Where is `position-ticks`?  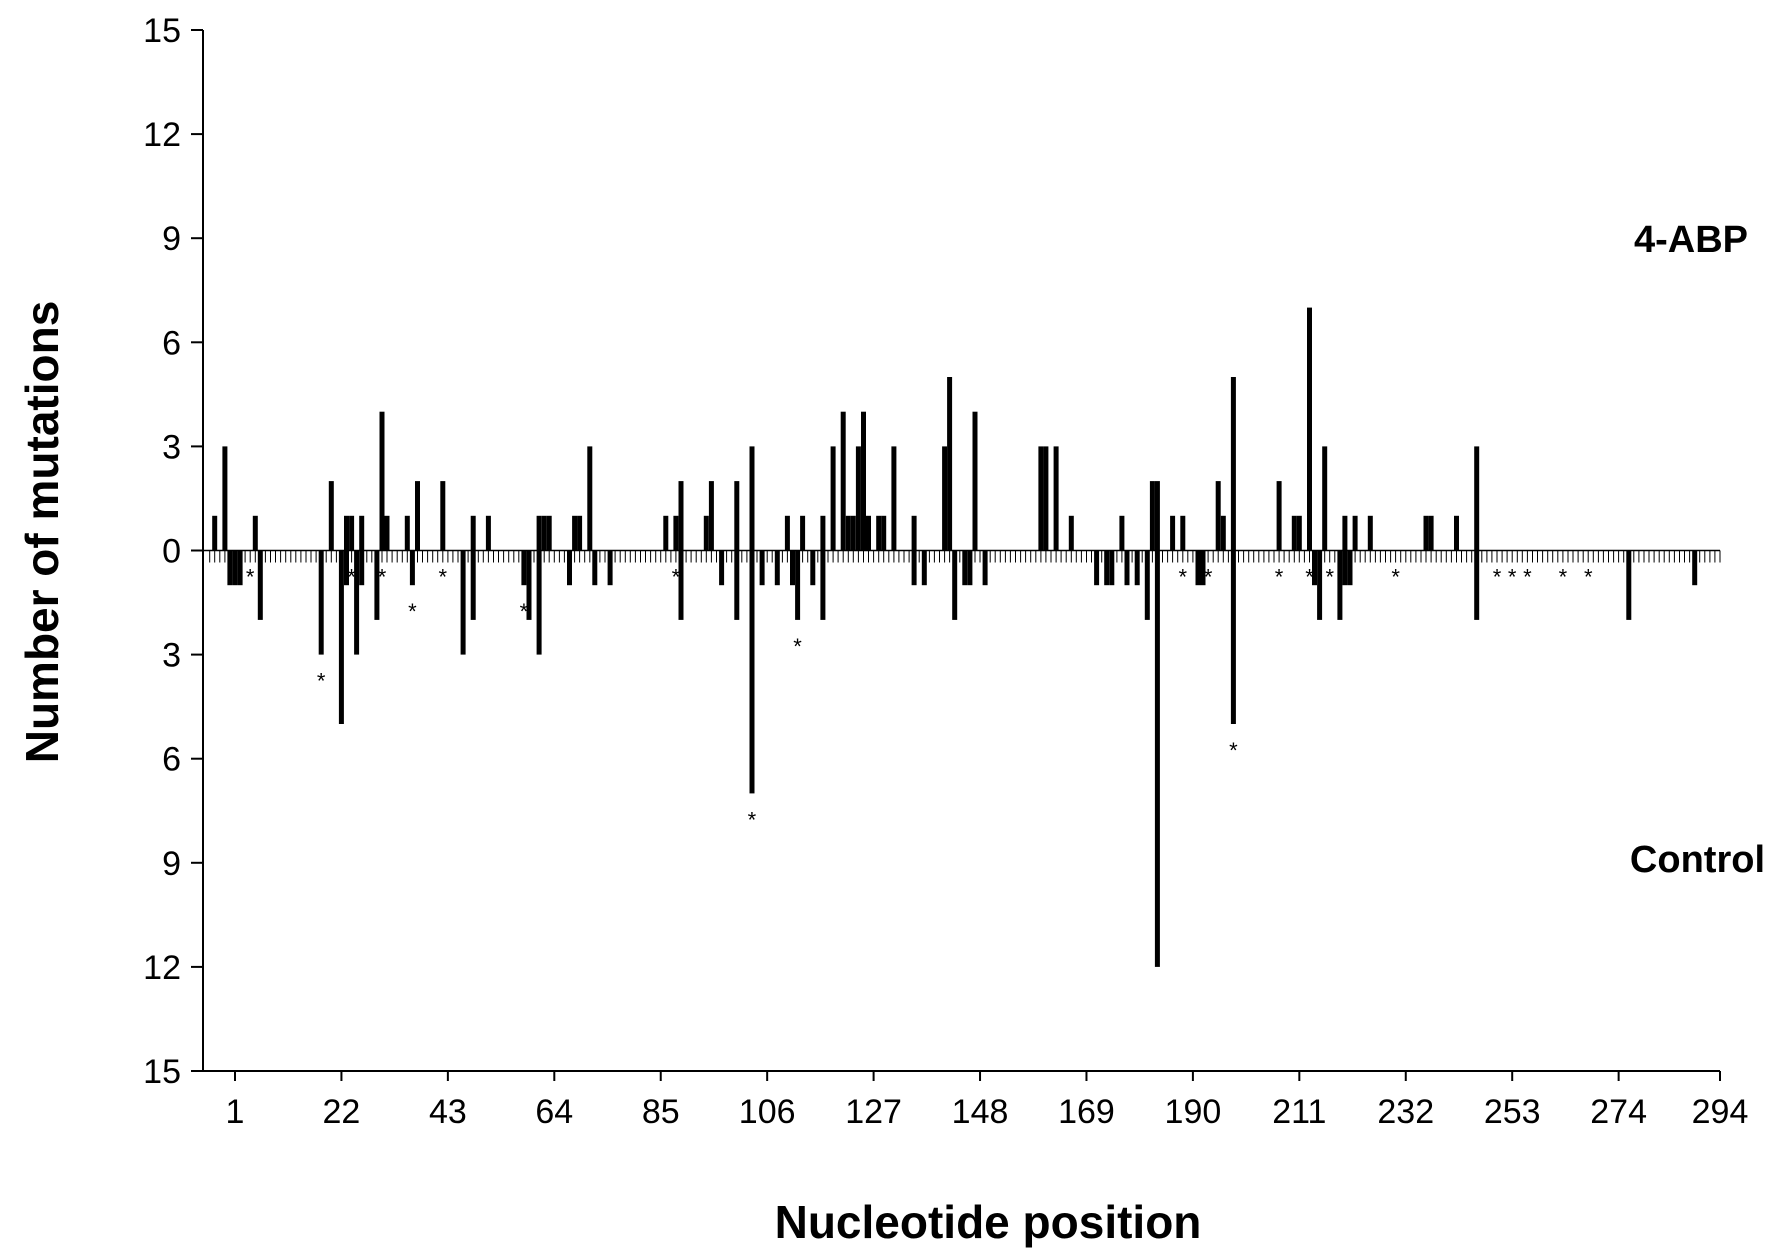
position-ticks is located at coordinates (965, 556).